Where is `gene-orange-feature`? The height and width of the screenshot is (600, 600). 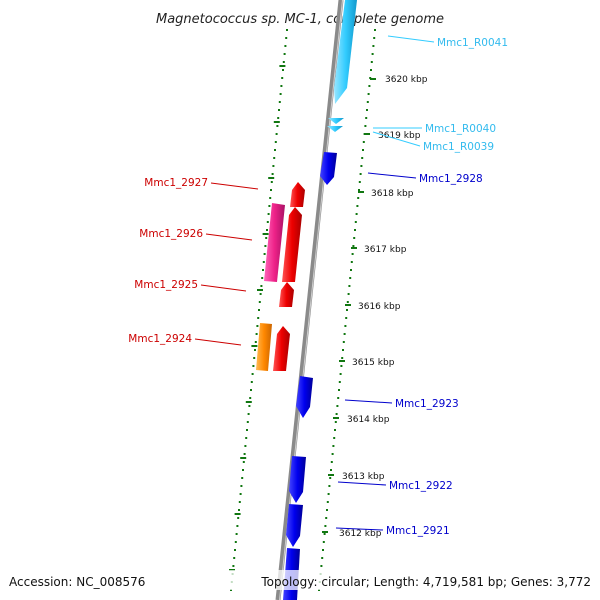
gene-orange-feature is located at coordinates (264, 347).